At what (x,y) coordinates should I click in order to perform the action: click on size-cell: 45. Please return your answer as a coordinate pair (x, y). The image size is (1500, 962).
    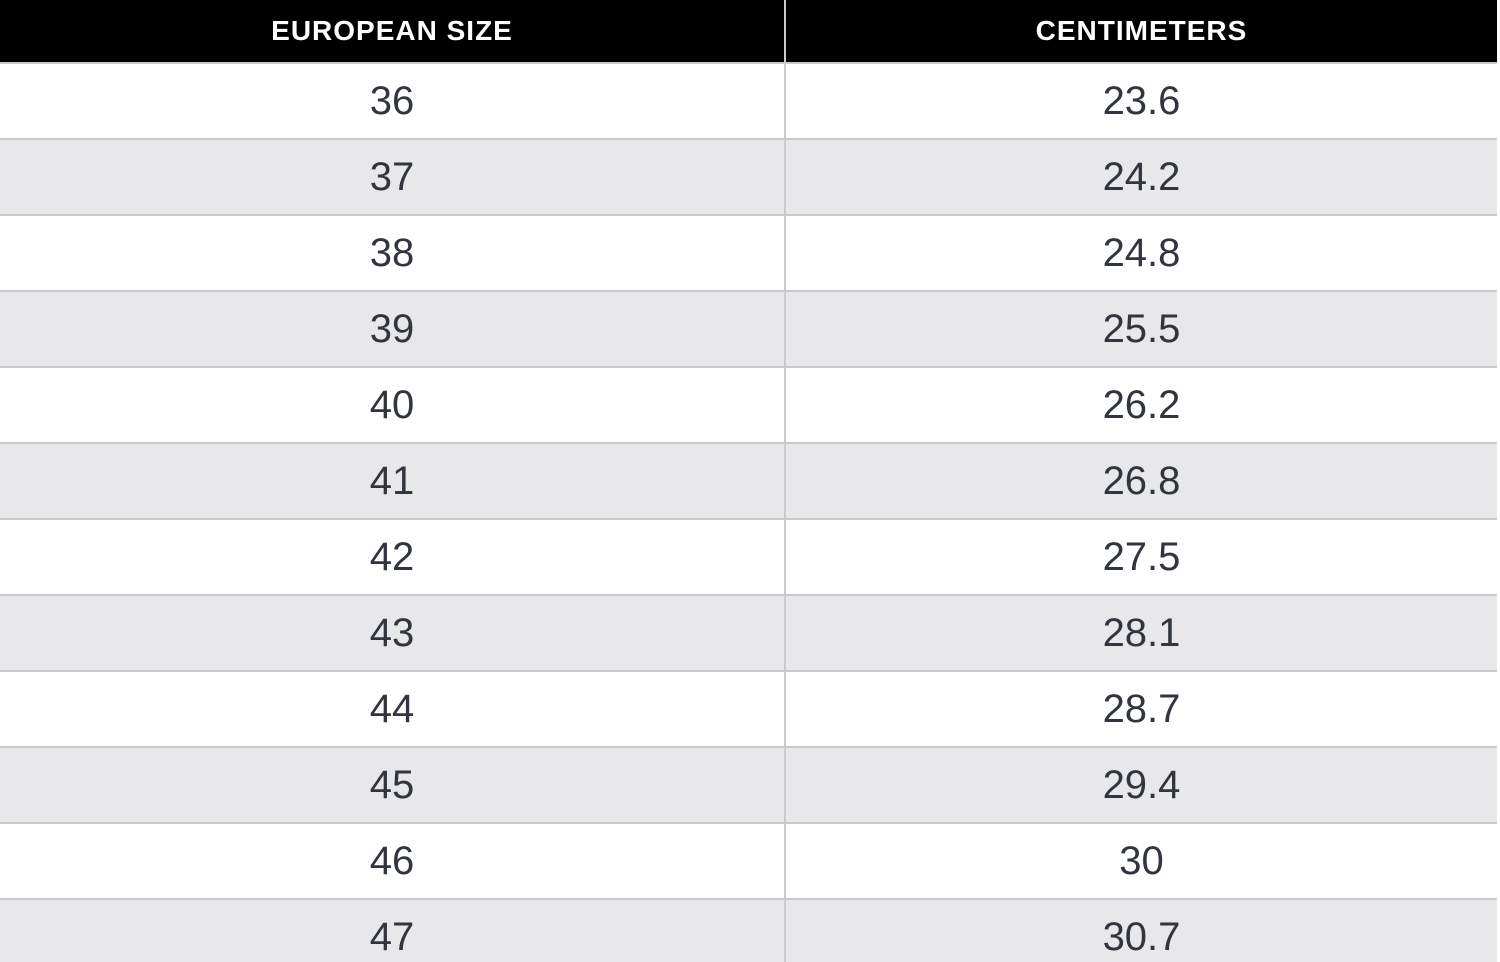
    Looking at the image, I should click on (392, 784).